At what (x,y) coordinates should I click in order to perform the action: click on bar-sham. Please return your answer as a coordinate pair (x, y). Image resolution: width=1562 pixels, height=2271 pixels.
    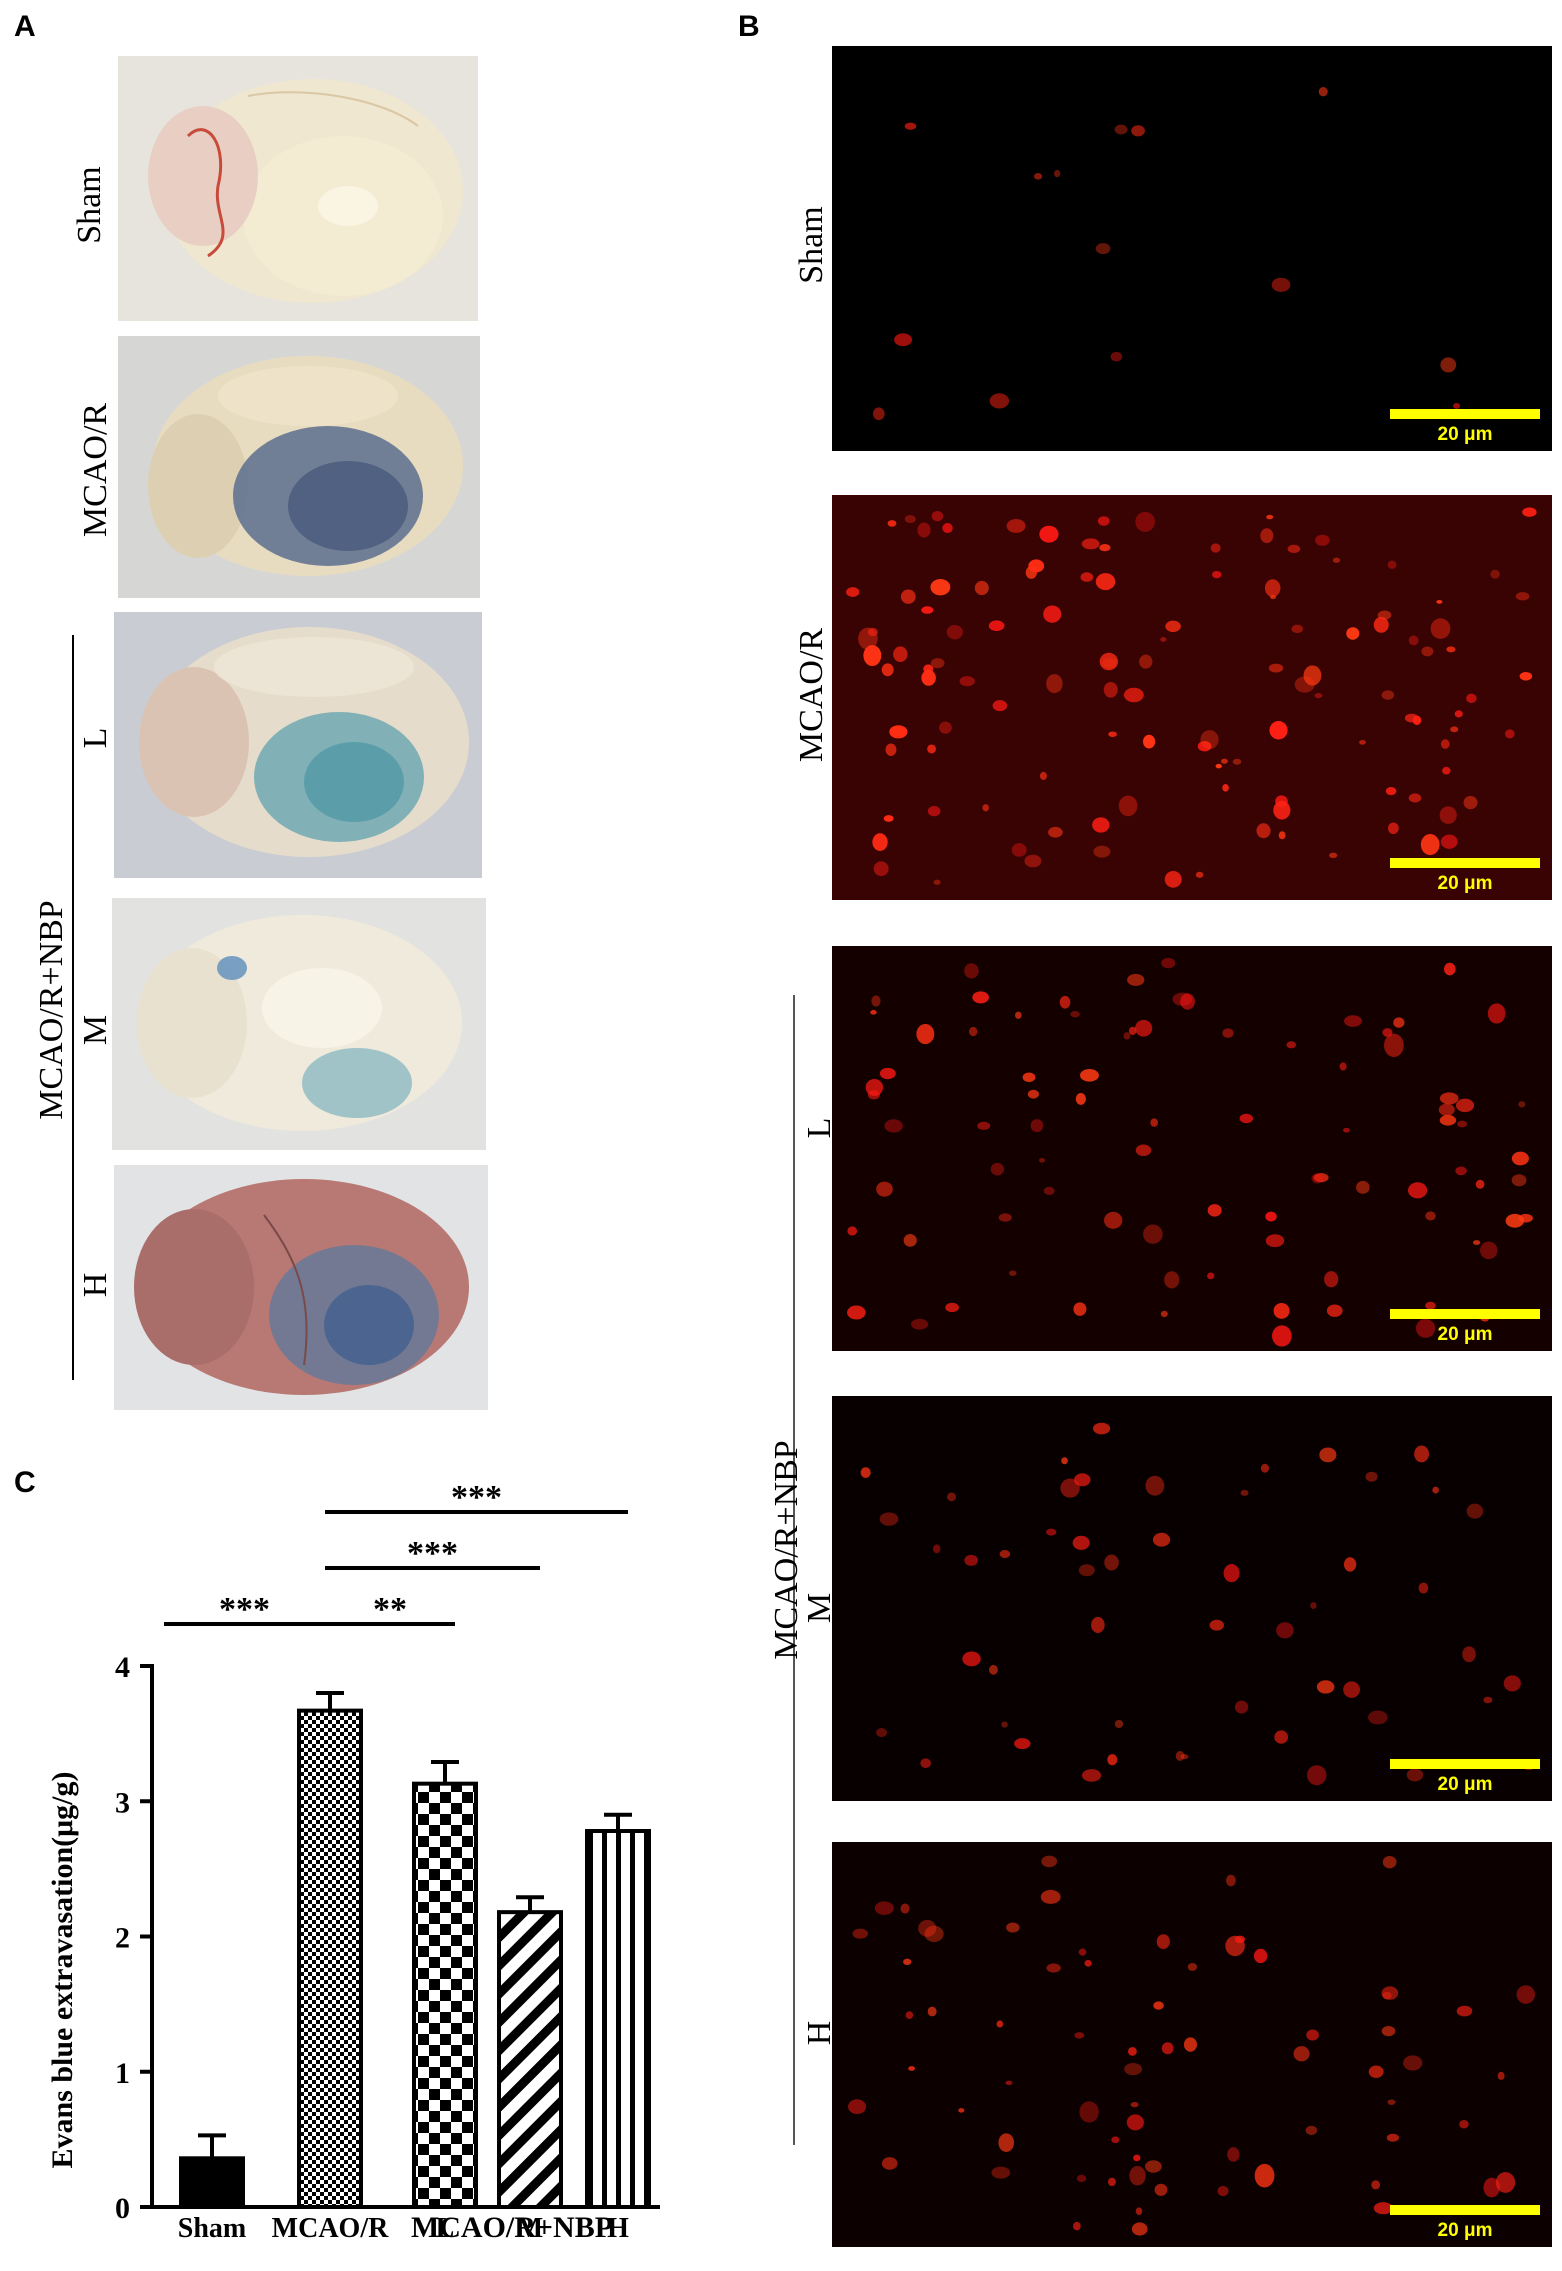
    Looking at the image, I should click on (212, 2182).